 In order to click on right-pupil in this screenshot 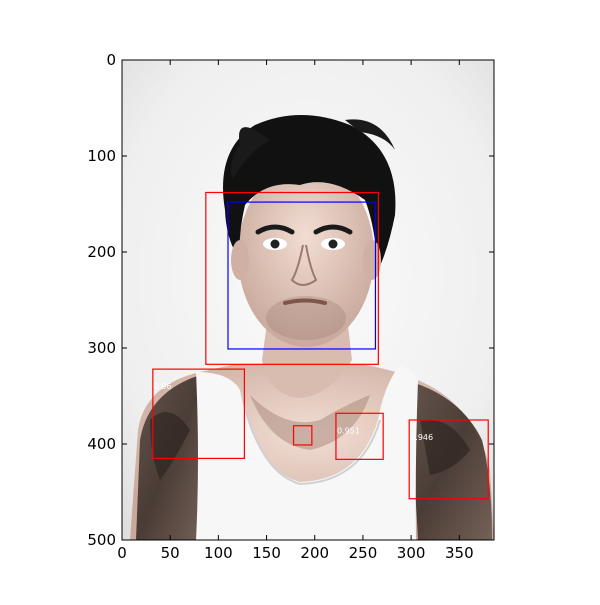, I will do `click(333, 244)`.